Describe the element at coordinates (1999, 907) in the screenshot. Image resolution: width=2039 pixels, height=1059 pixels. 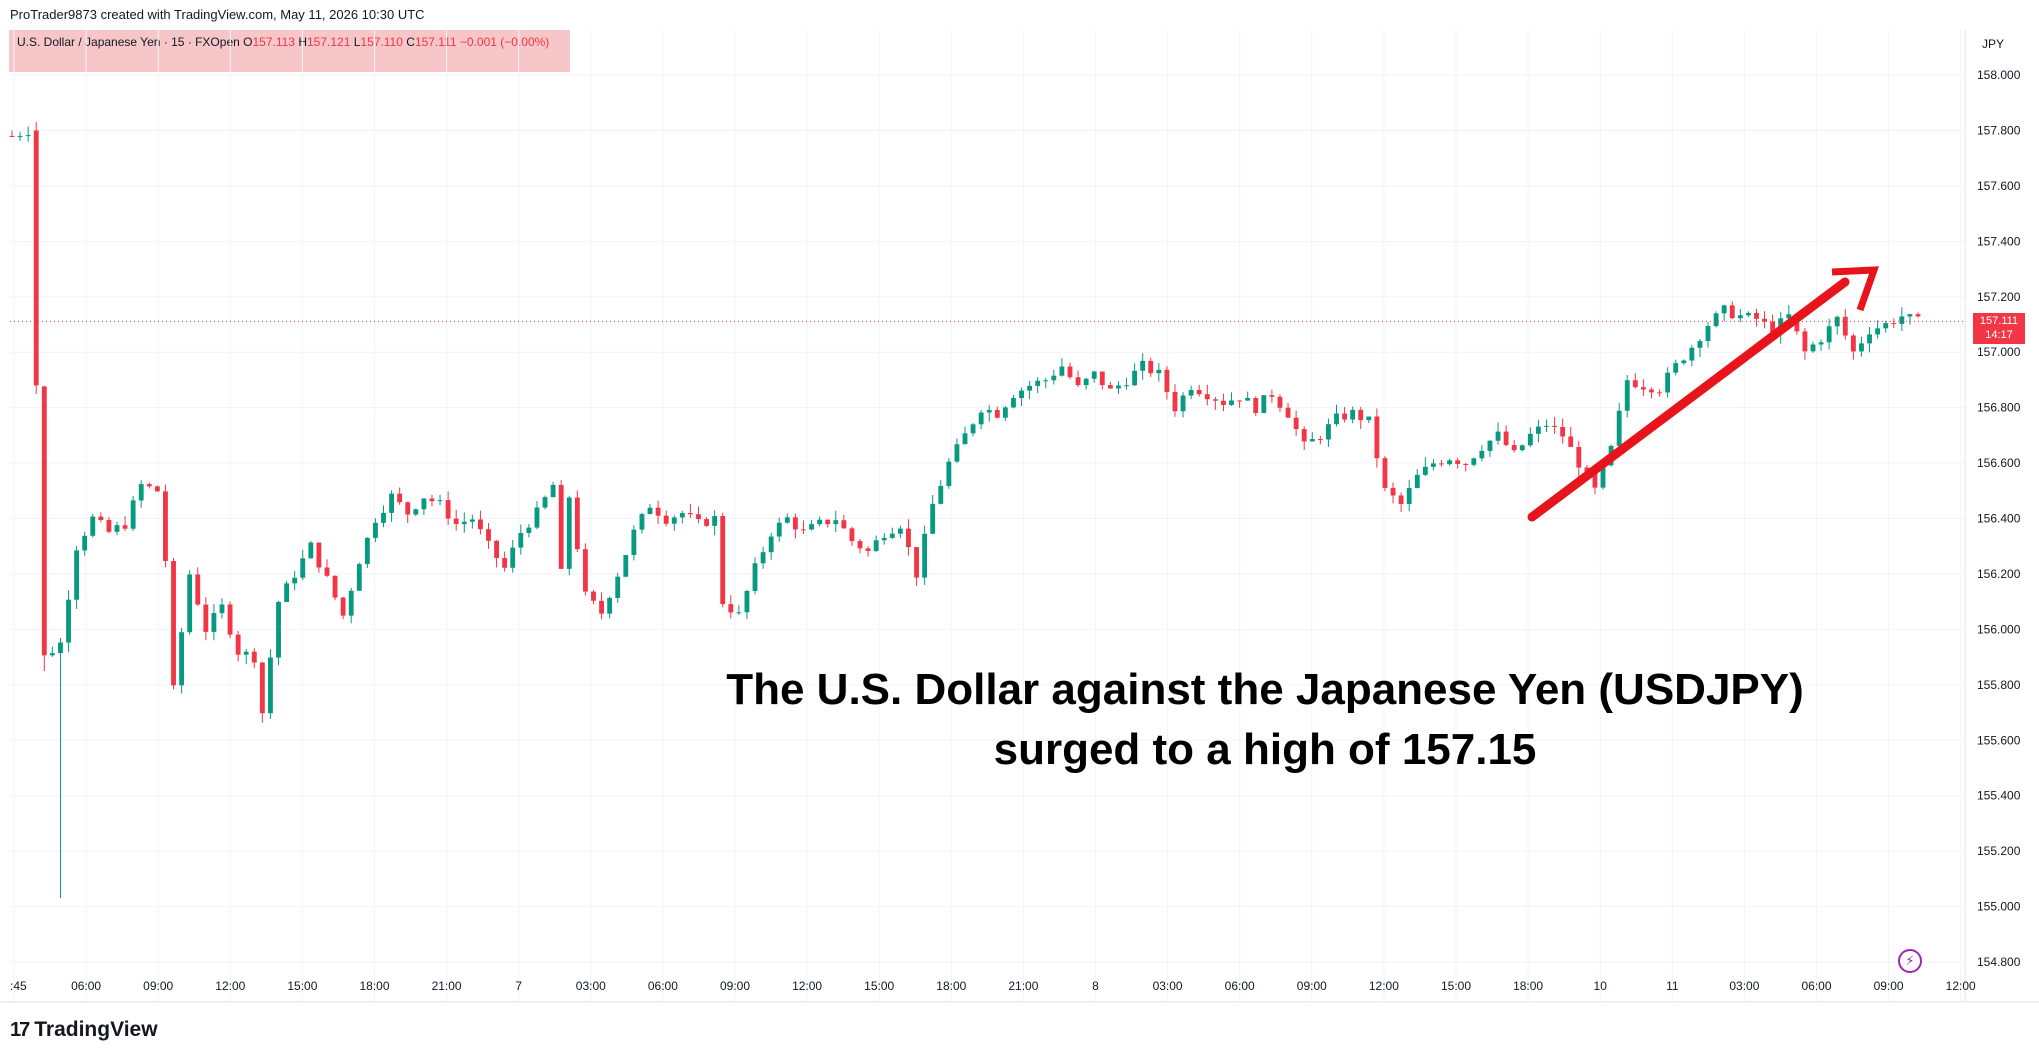
I see `price-tick-label: 155.000` at that location.